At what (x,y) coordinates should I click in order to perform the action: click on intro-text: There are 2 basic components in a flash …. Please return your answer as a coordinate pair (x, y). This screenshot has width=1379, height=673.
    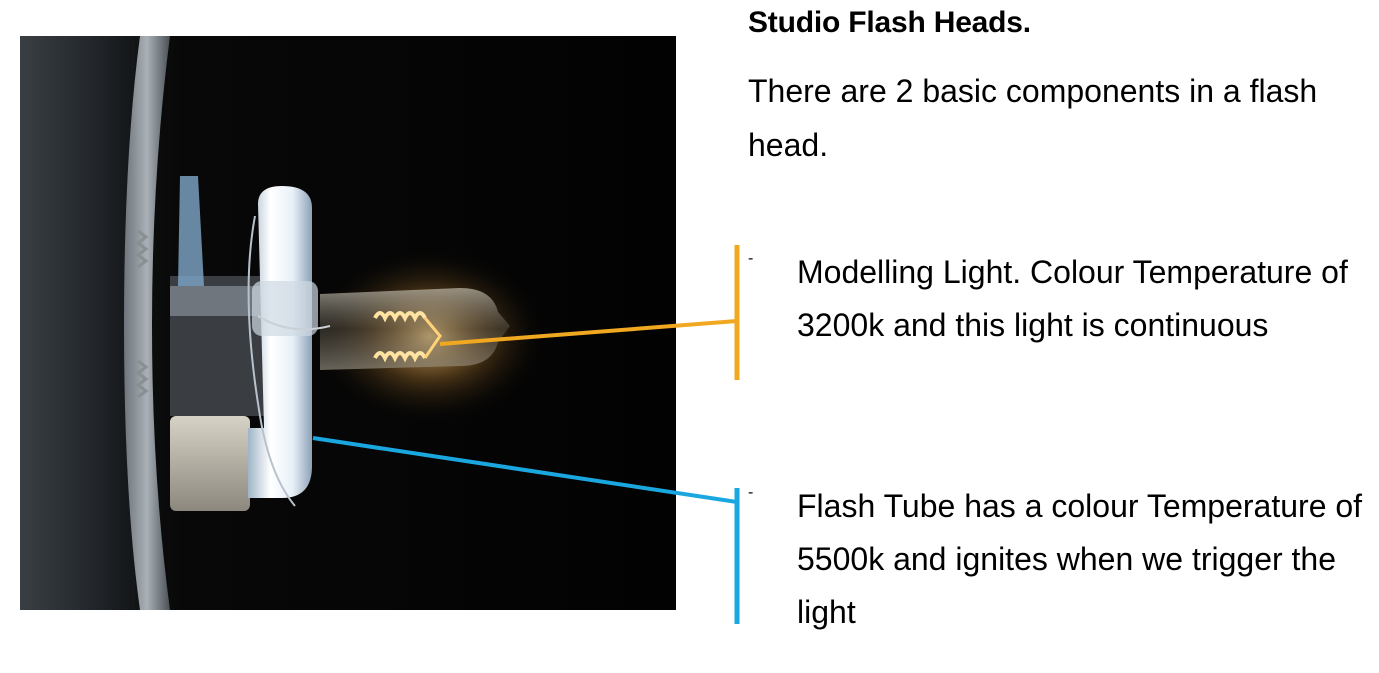
    Looking at the image, I should click on (1033, 118).